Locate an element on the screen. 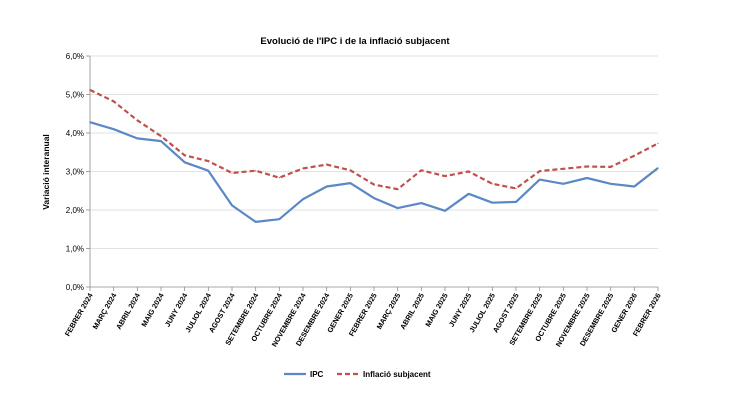  y-ticks: 0,0% 1,0% 2,0% 3,0% 4,0% 5,0% 6,0% is located at coordinates (75, 172).